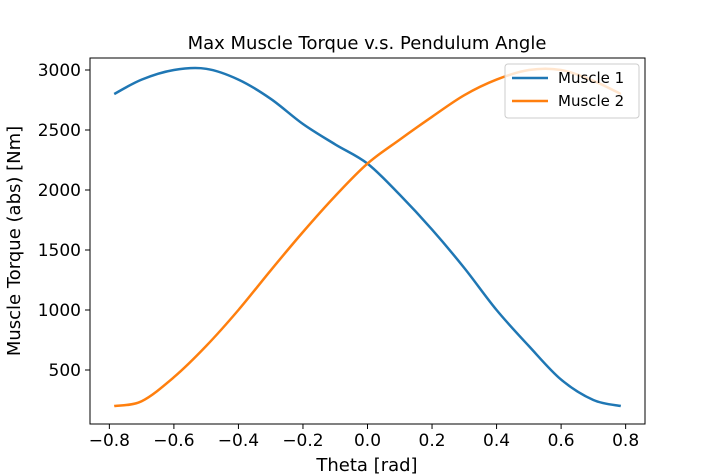  What do you see at coordinates (59, 191) in the screenshot?
I see `y-tick-label: 2000` at bounding box center [59, 191].